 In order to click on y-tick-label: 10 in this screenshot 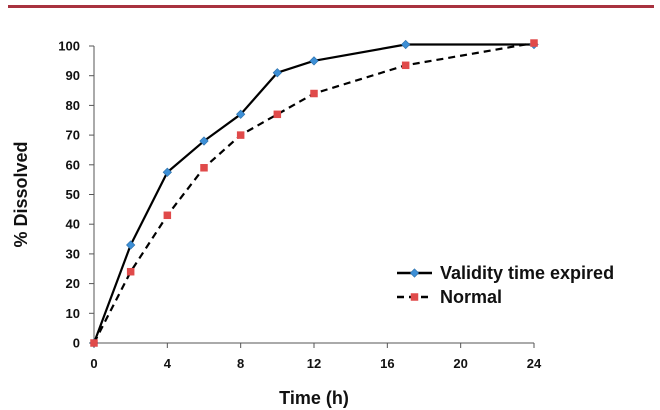, I will do `click(73, 313)`.